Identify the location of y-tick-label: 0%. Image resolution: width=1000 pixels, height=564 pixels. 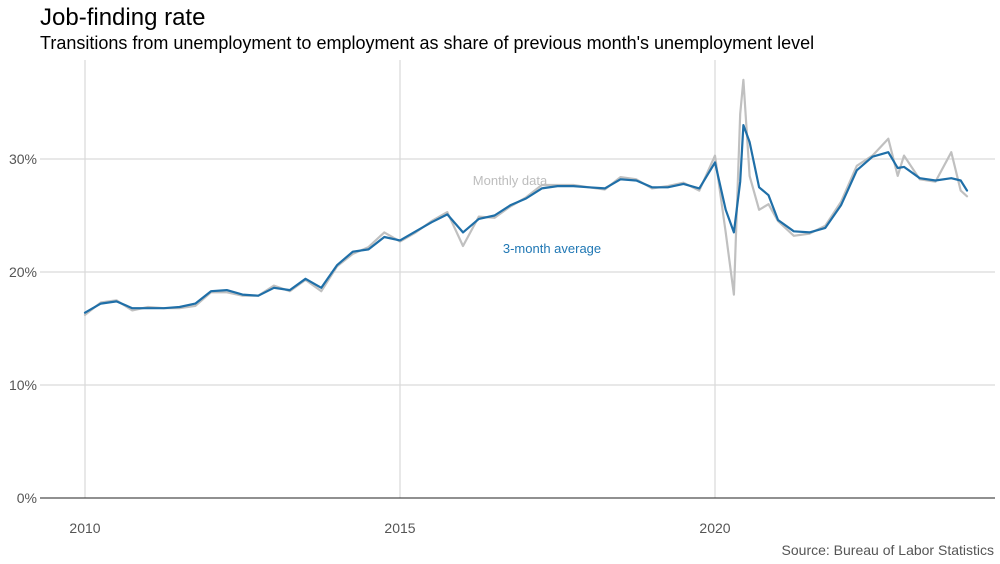
(27, 498).